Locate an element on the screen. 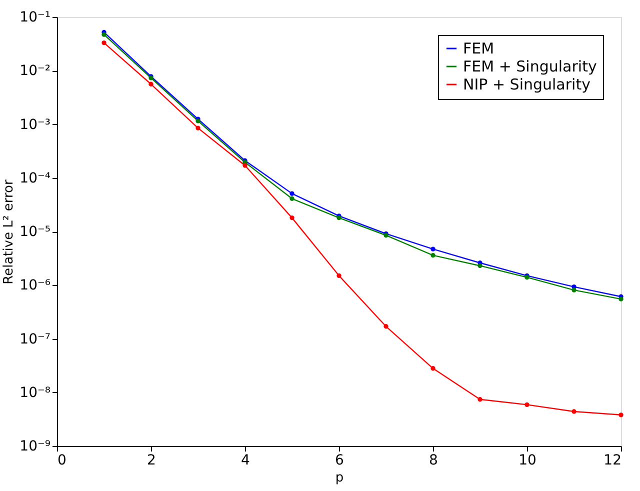 The width and height of the screenshot is (640, 491). y-tick-label: 10⁻¹ is located at coordinates (35, 18).